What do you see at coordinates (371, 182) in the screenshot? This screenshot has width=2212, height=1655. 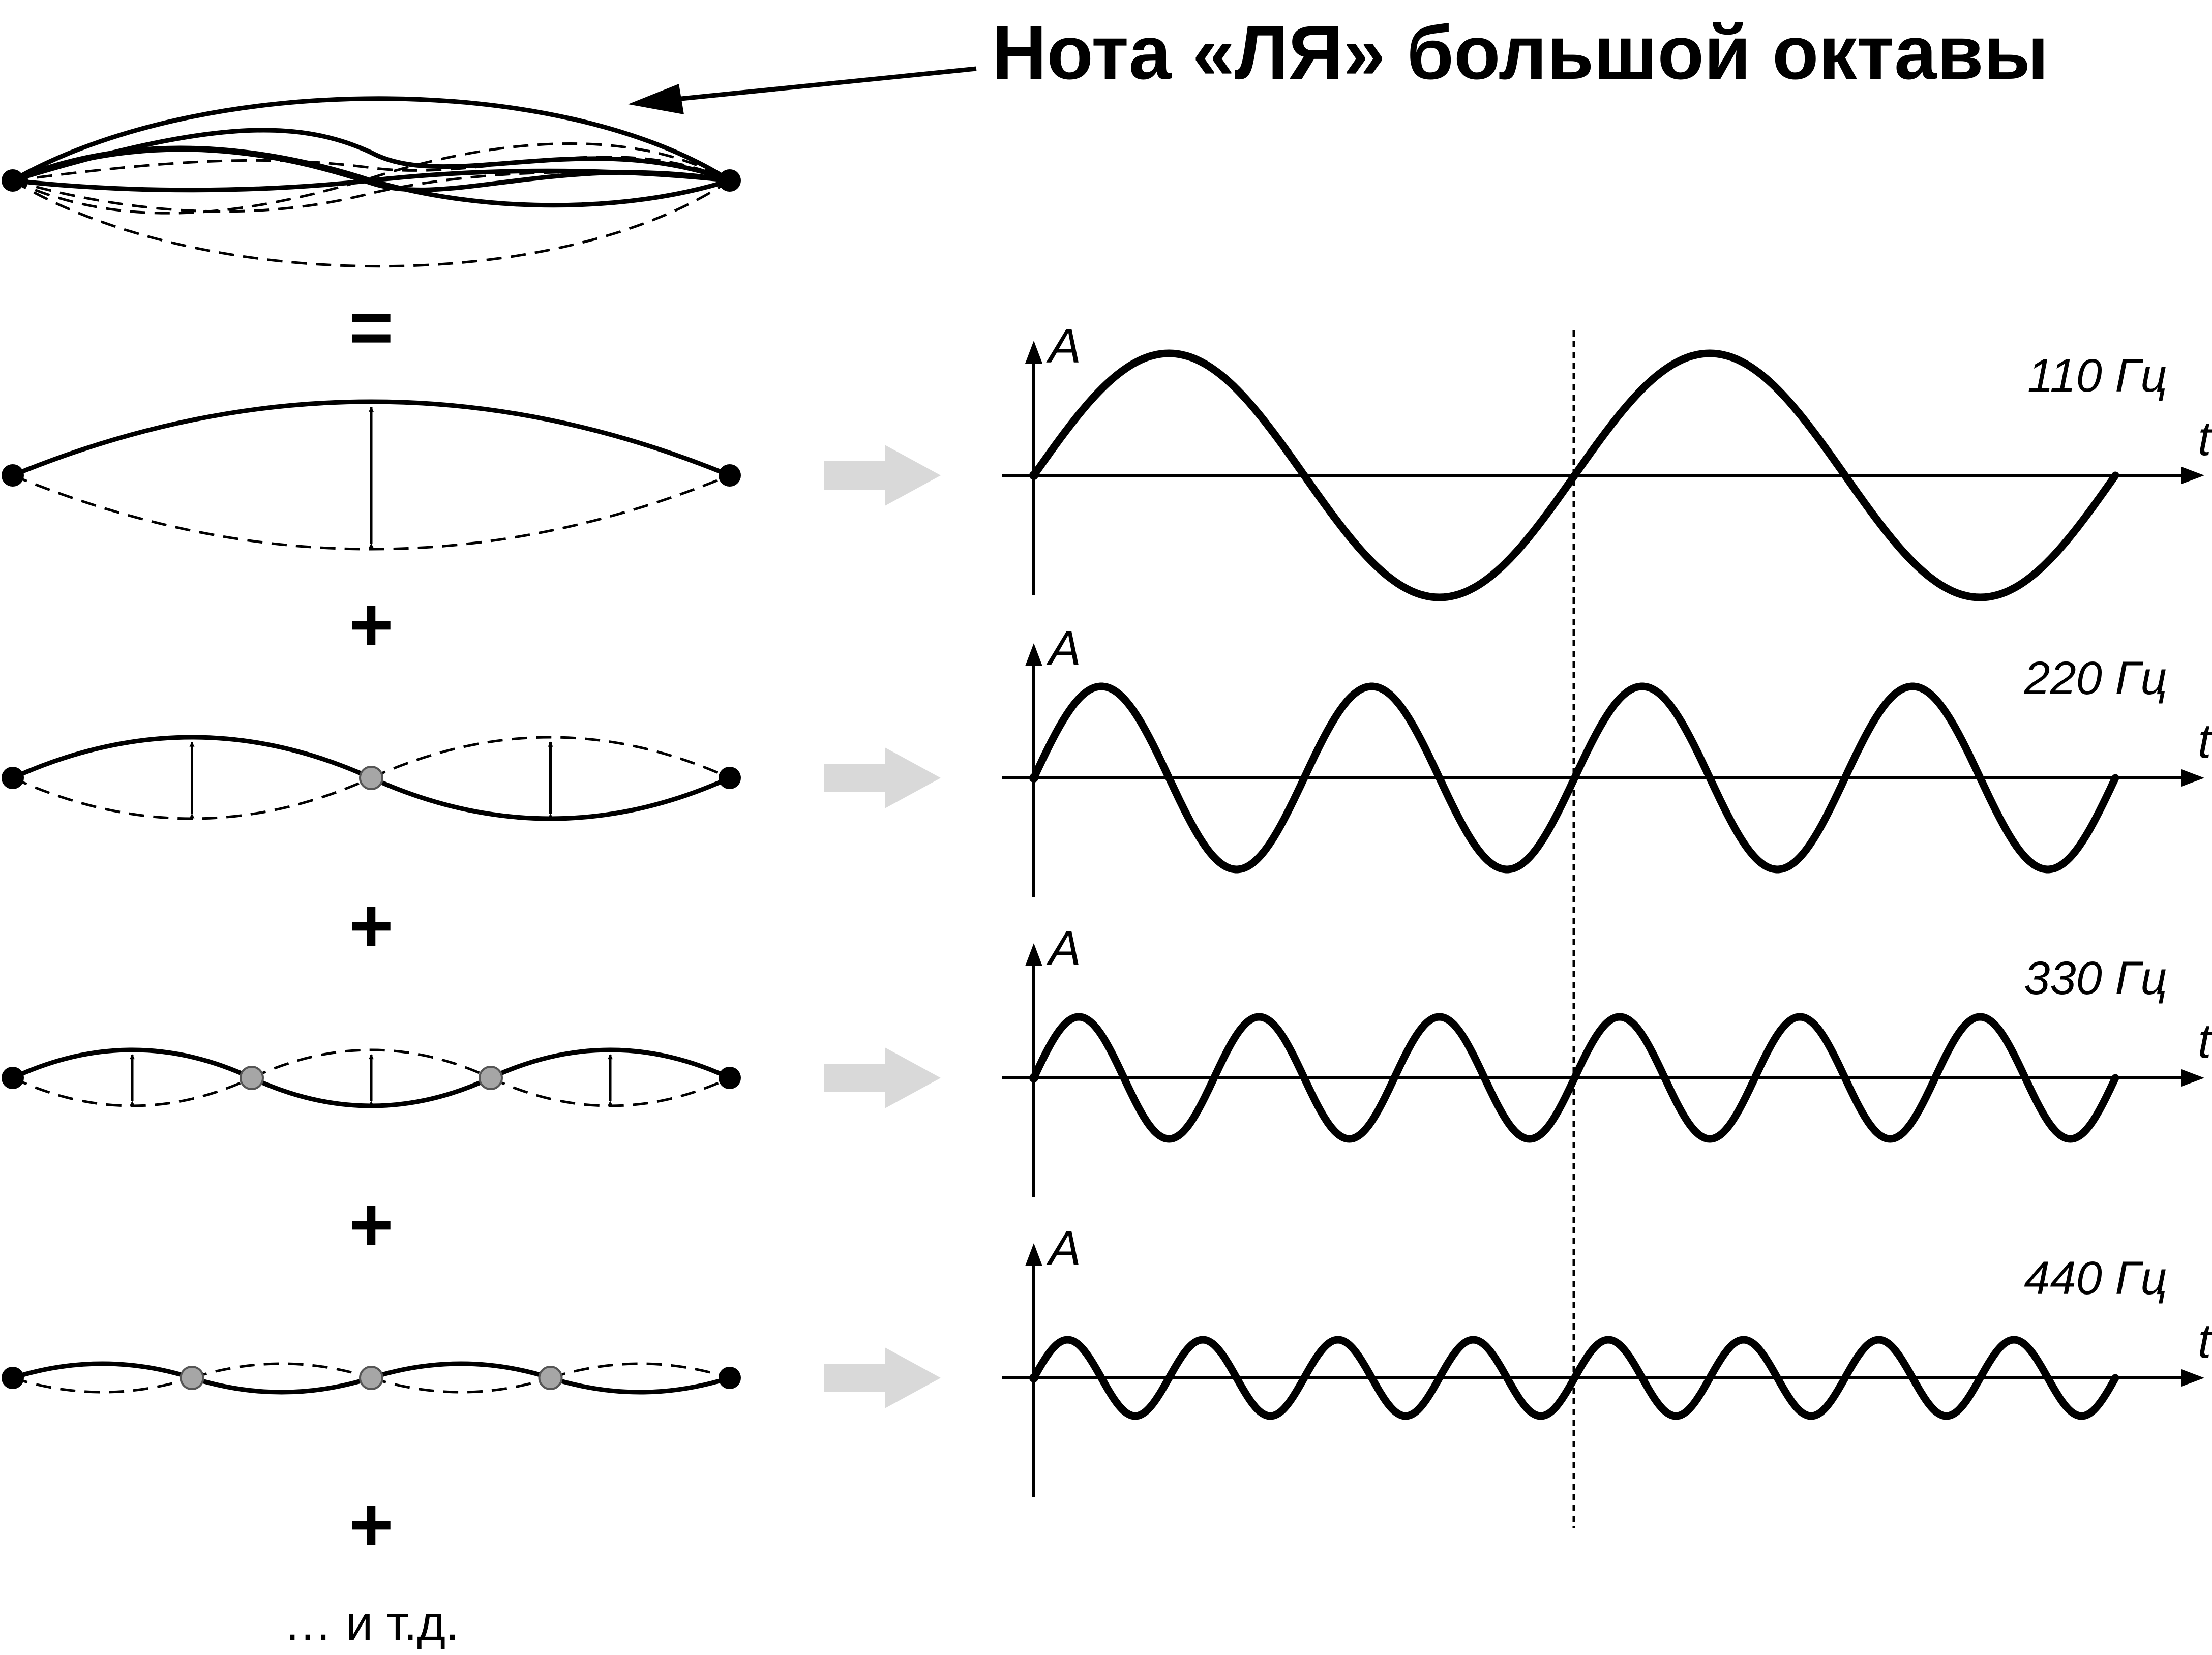 I see `composite-string` at bounding box center [371, 182].